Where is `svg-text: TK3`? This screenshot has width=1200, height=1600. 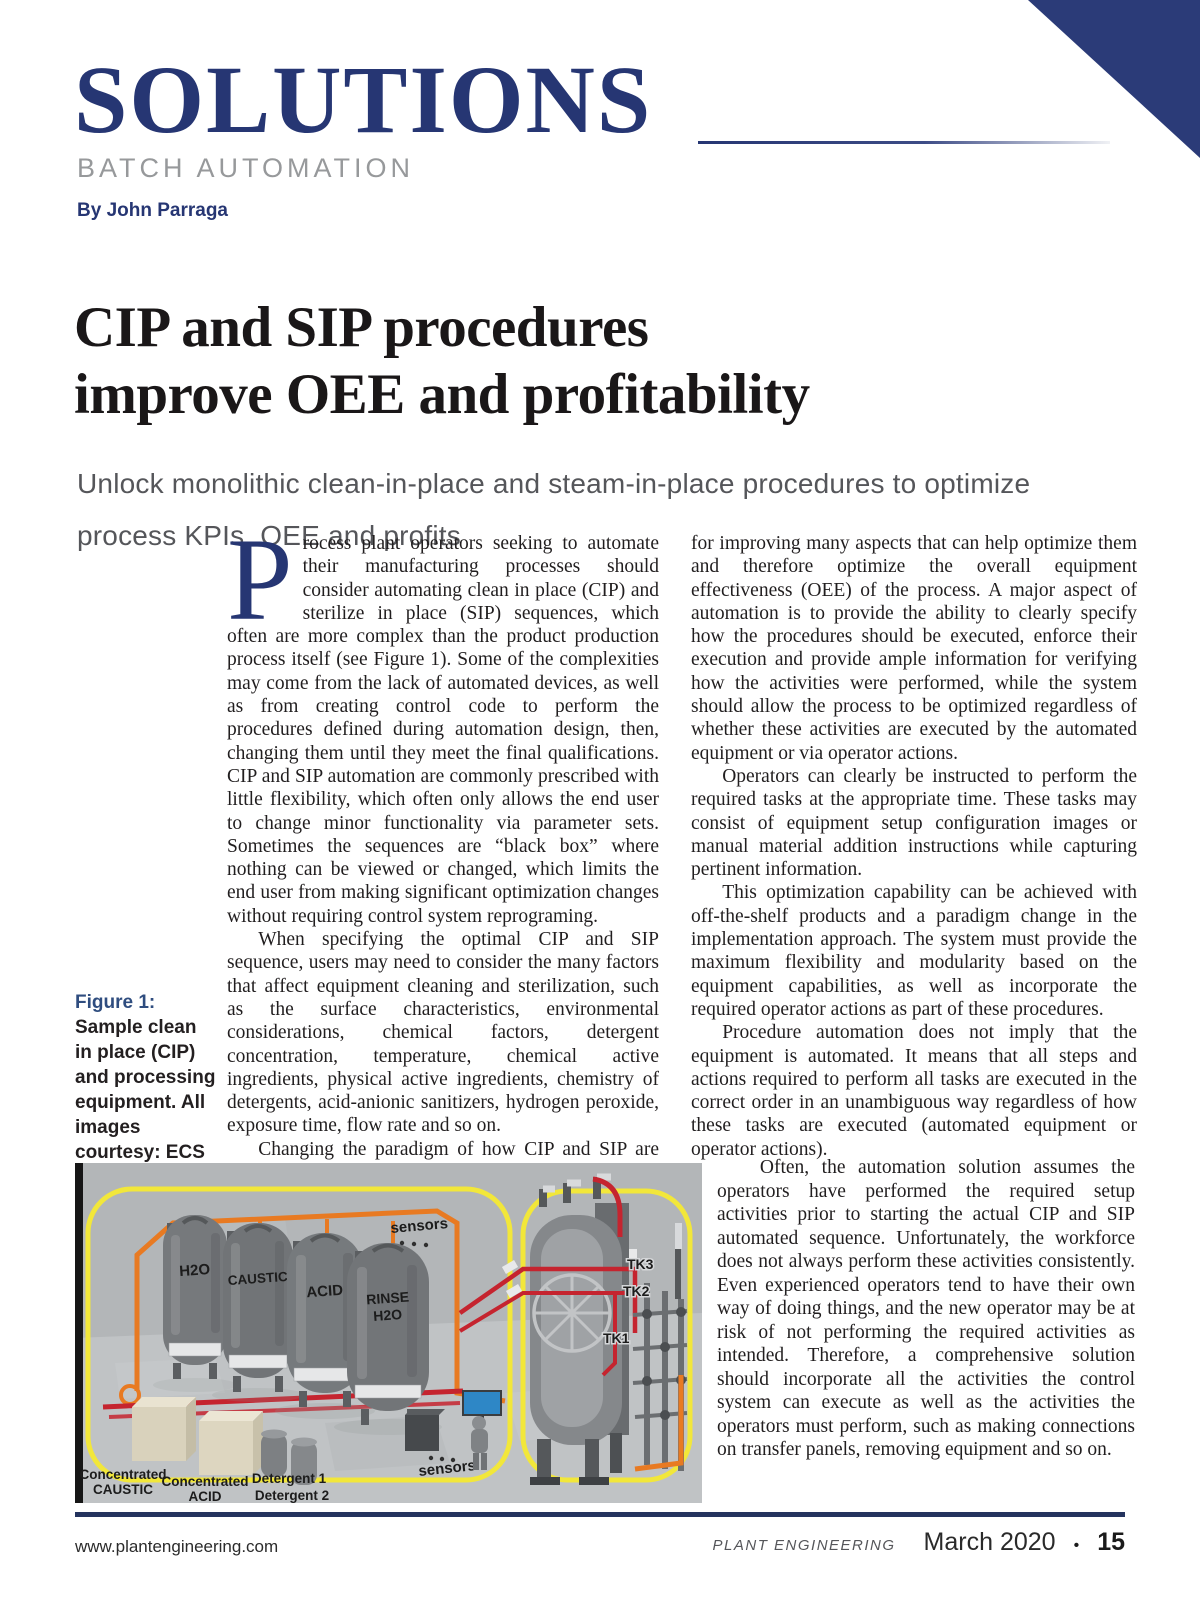
svg-text: TK3 is located at coordinates (640, 1264).